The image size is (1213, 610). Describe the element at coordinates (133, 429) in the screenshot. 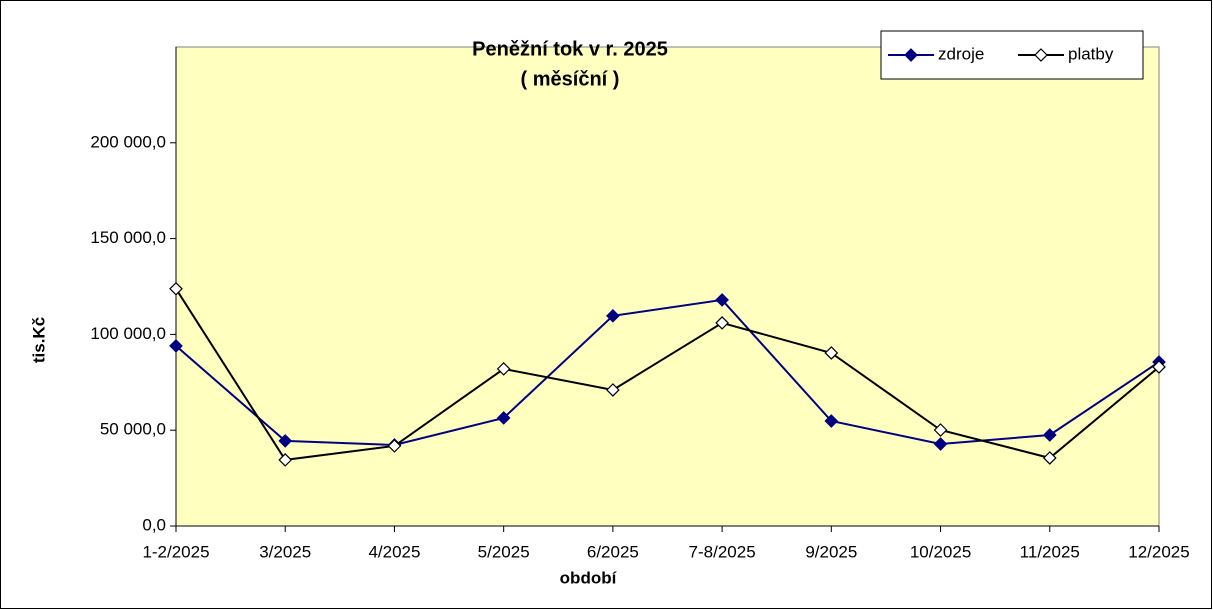

I see `y-tick-label: 50 000,0` at that location.